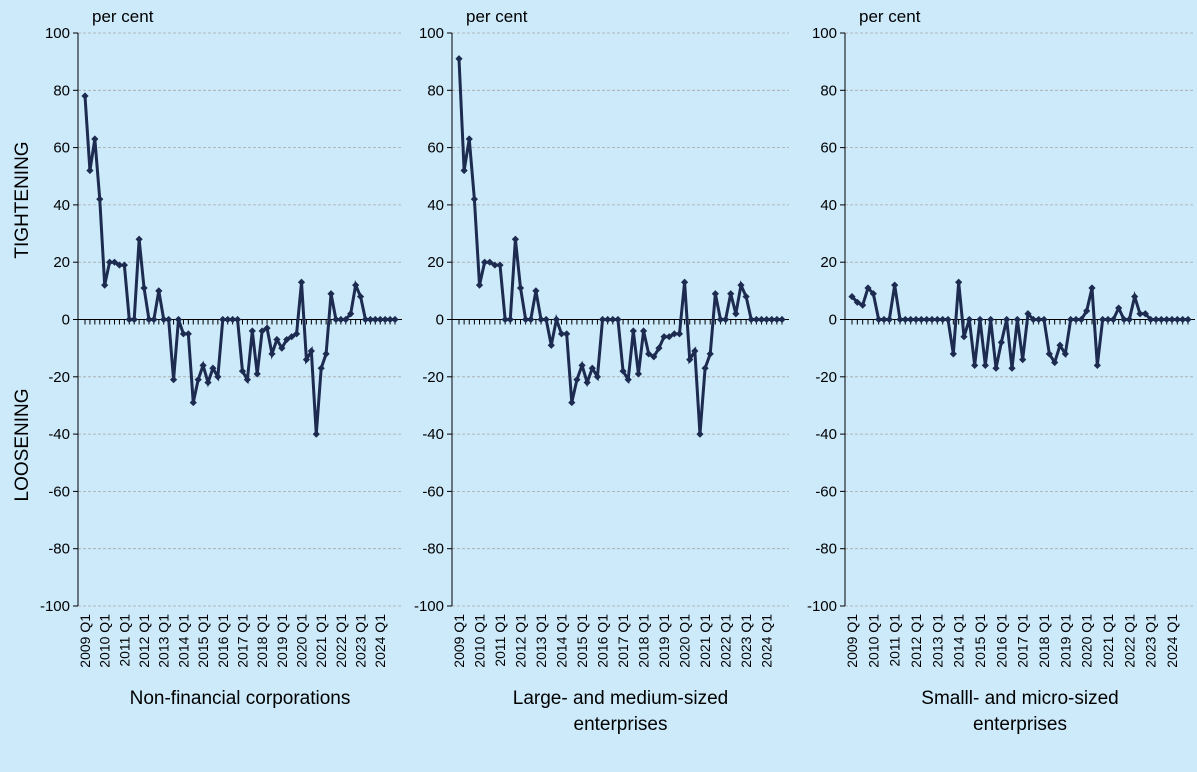 Image resolution: width=1197 pixels, height=772 pixels. Describe the element at coordinates (59, 434) in the screenshot. I see `y-tick-label: -40` at that location.